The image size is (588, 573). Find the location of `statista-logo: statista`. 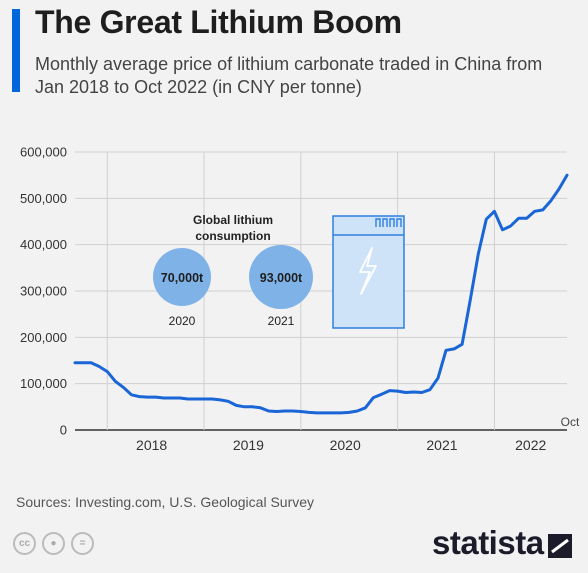

statista-logo: statista is located at coordinates (502, 543).